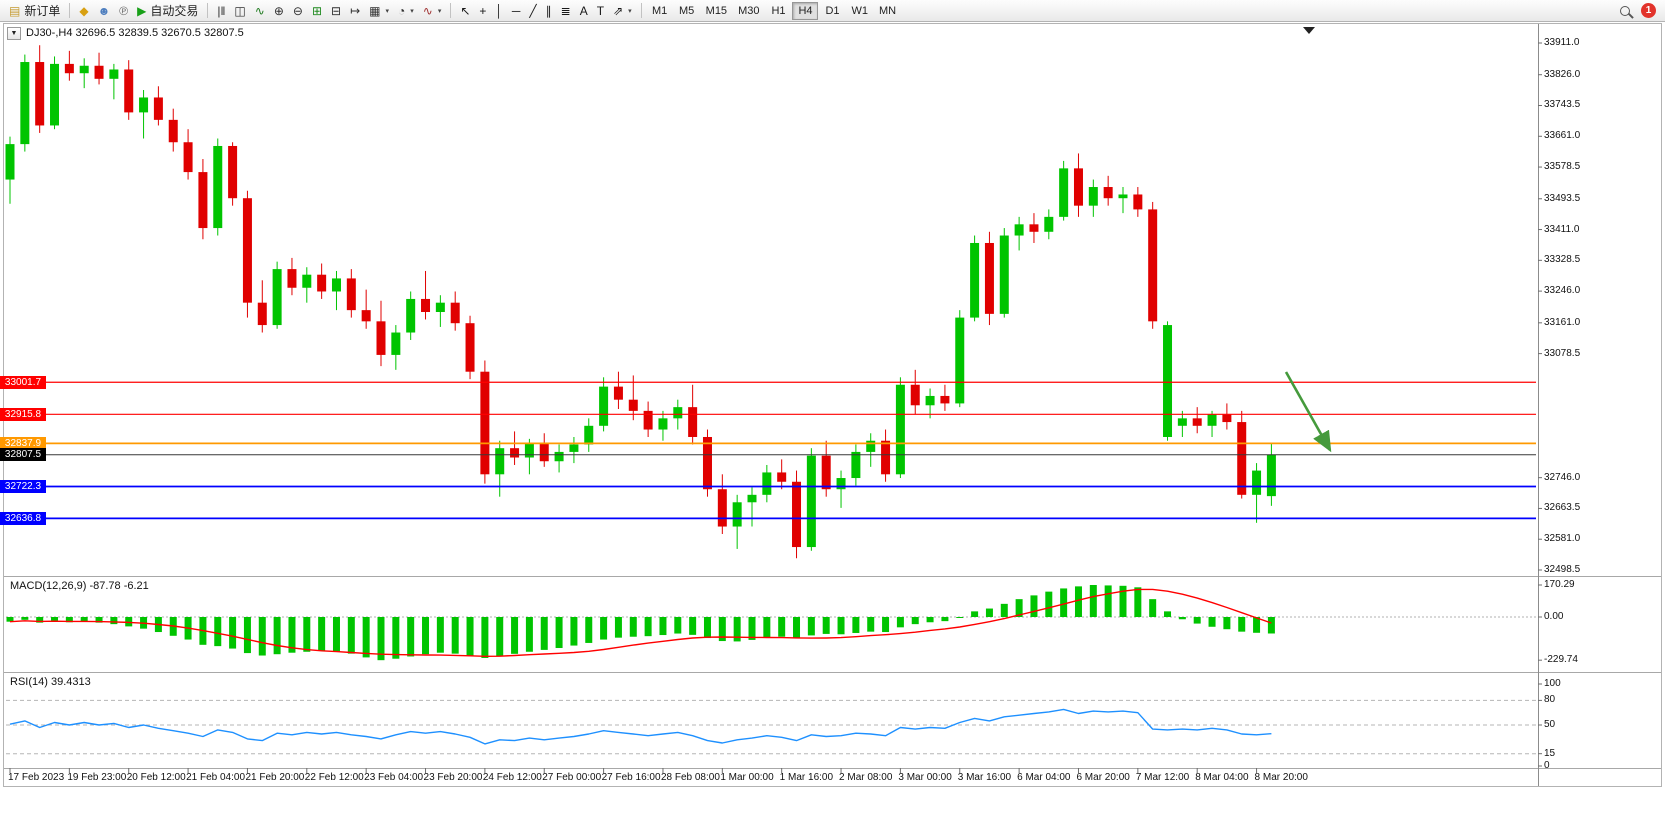 Image resolution: width=1665 pixels, height=838 pixels. What do you see at coordinates (1309, 30) in the screenshot?
I see `chart-shift-marker` at bounding box center [1309, 30].